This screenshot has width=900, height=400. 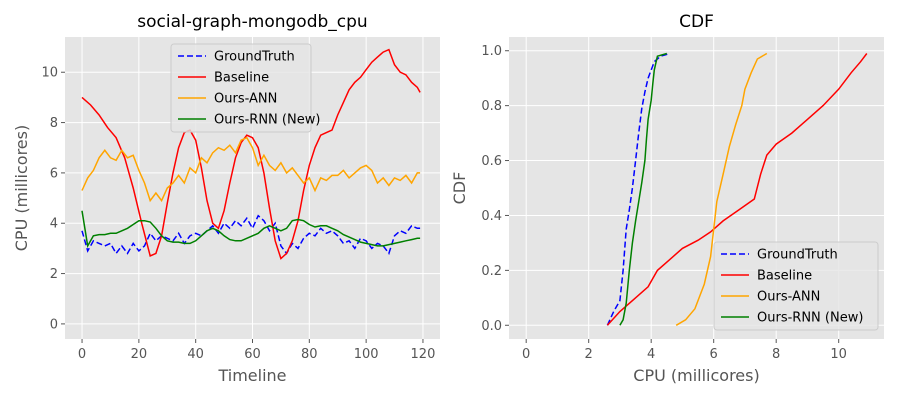 What do you see at coordinates (776, 354) in the screenshot?
I see `cdf-x-tick-label: 8` at bounding box center [776, 354].